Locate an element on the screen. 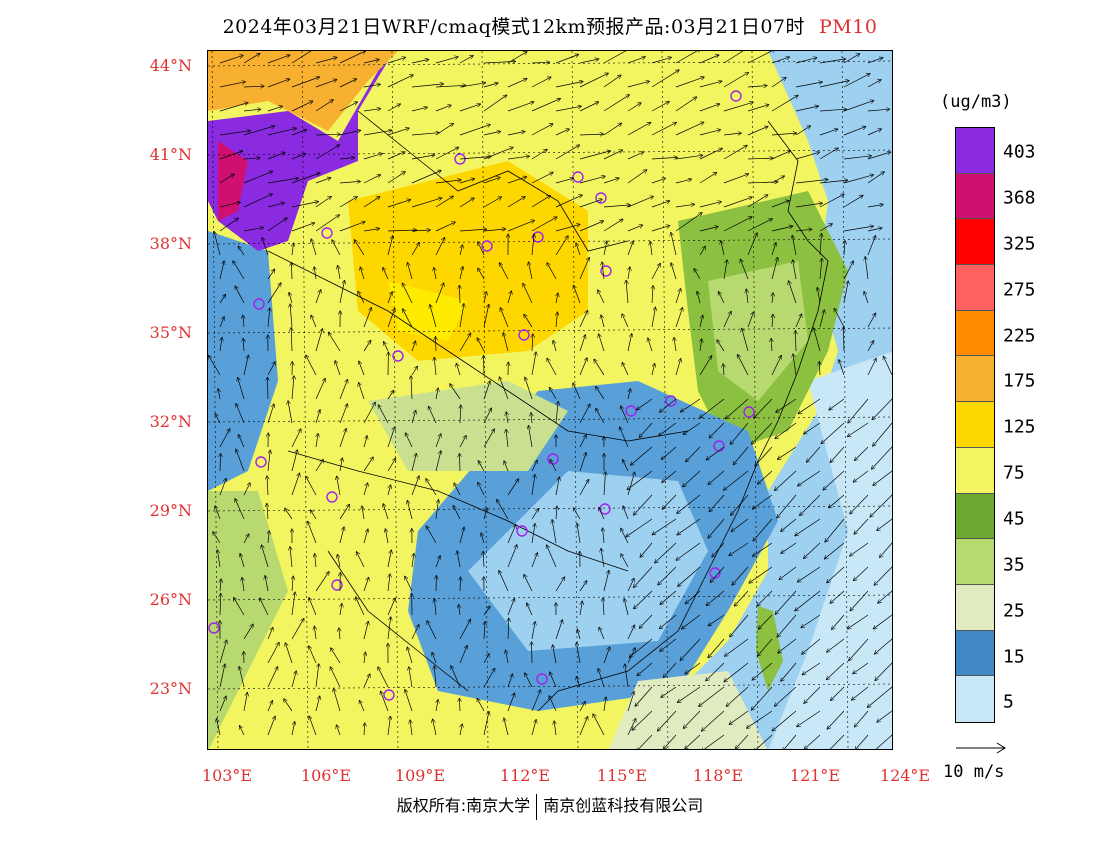  colorbar-swatch is located at coordinates (975, 470).